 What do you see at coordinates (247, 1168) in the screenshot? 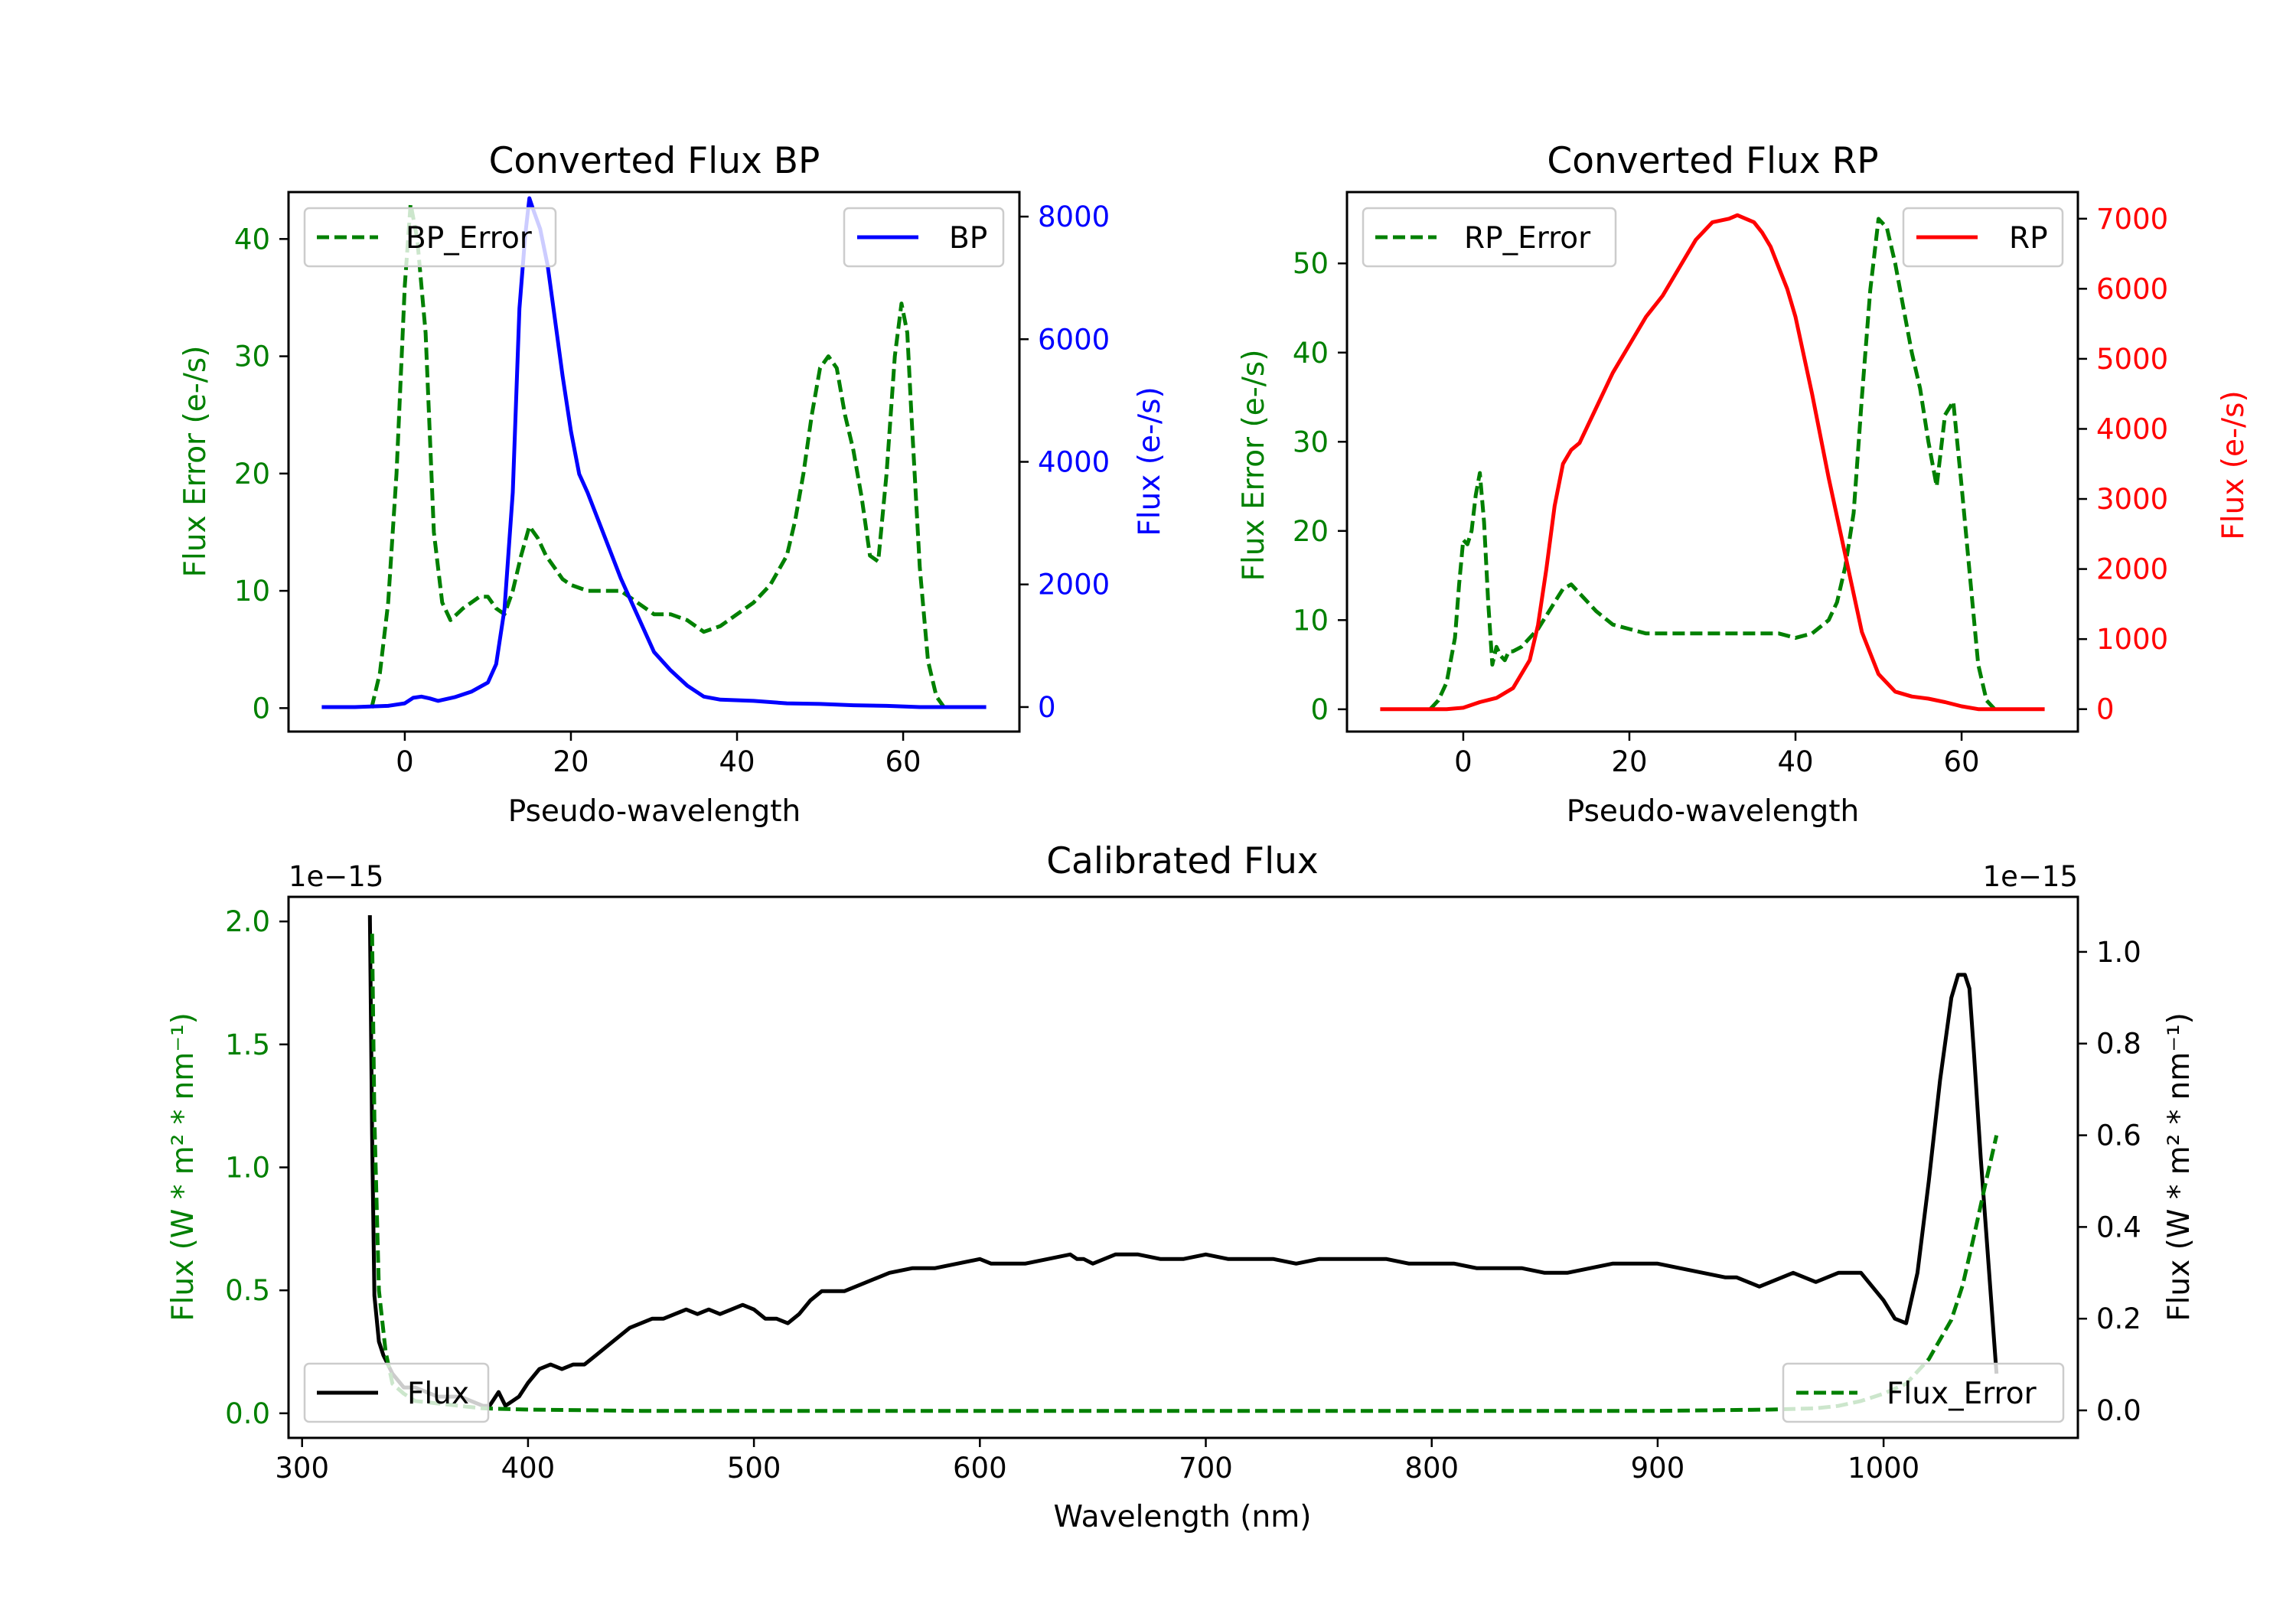
I see `chart-calibrated-ytick-left-label-2: 1.0` at bounding box center [247, 1168].